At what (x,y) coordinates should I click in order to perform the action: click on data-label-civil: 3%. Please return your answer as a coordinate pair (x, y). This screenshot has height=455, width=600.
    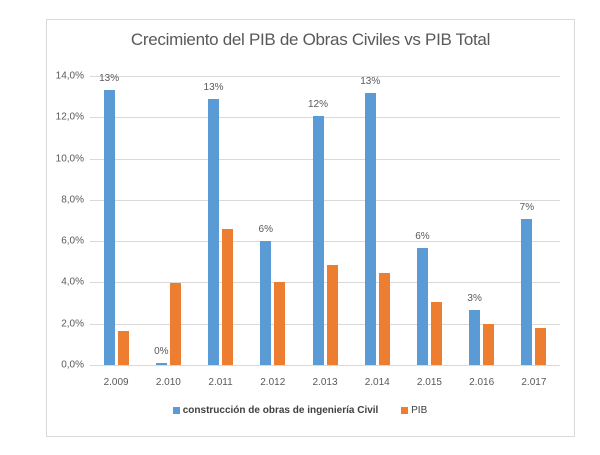
    Looking at the image, I should click on (474, 299).